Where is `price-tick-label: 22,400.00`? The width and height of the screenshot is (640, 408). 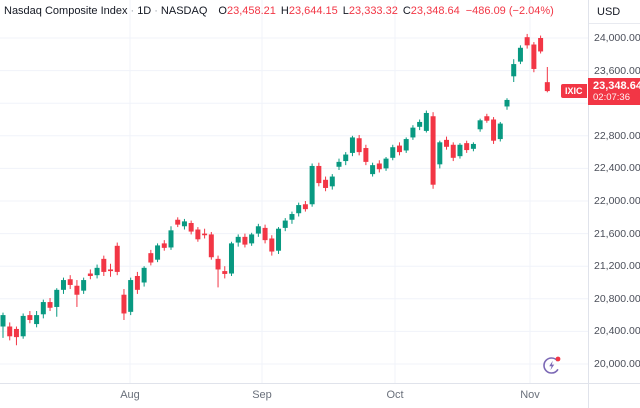
price-tick-label: 22,400.00 is located at coordinates (617, 168).